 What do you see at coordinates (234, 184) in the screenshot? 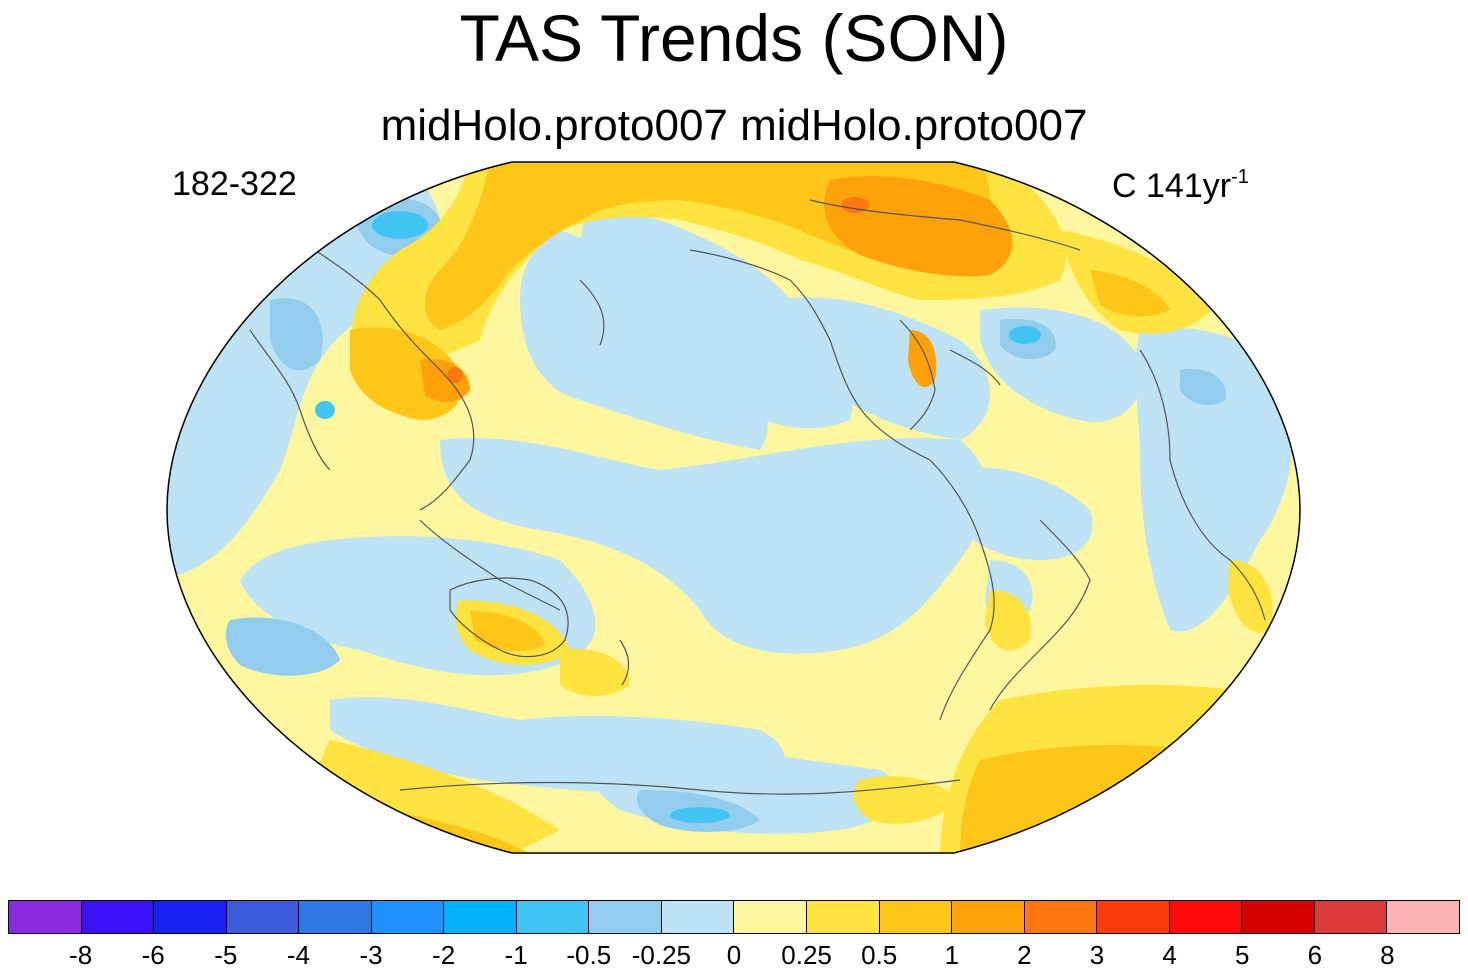
I see `year-range-label: 182-322` at bounding box center [234, 184].